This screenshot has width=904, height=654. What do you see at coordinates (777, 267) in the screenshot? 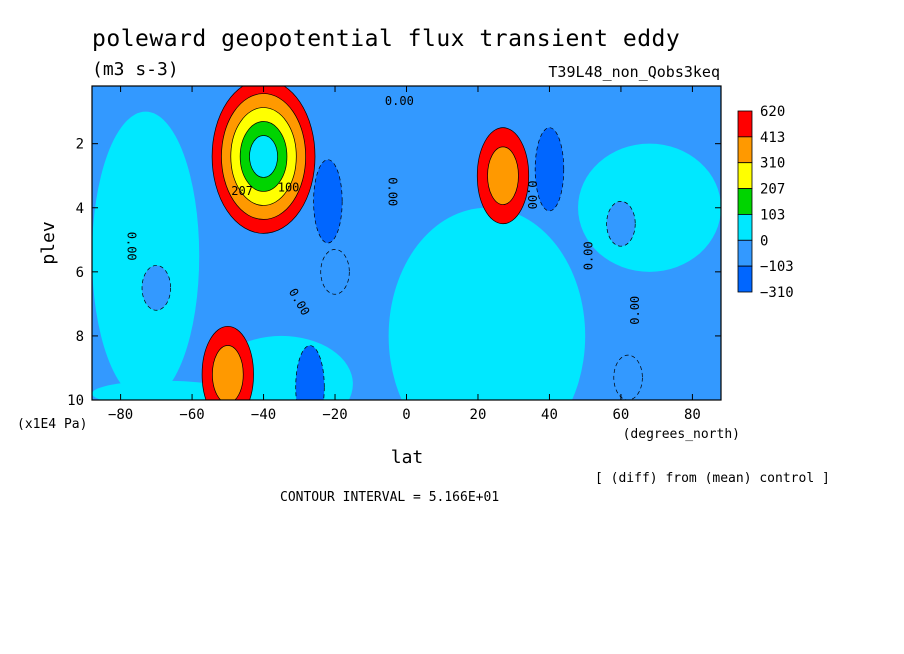
I see `colorbar-label-6: −103` at bounding box center [777, 267].